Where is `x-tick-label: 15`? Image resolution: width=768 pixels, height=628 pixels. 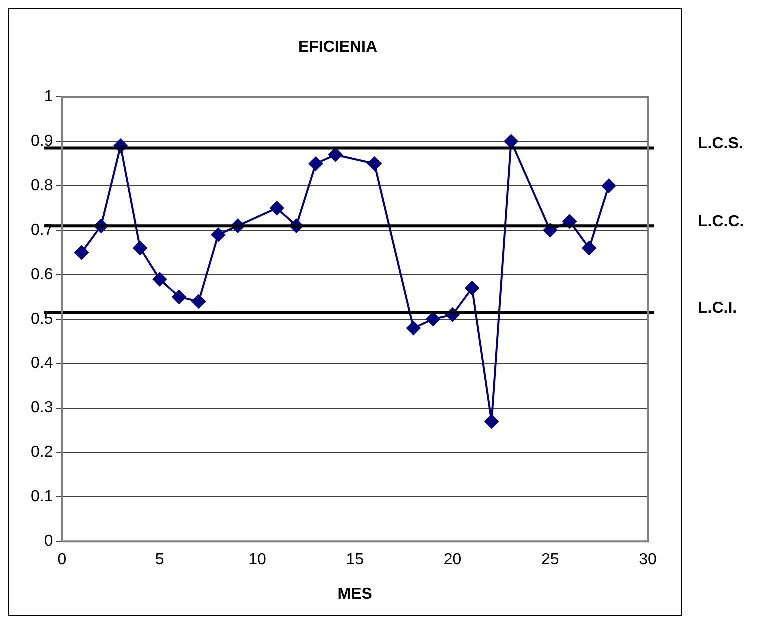 x-tick-label: 15 is located at coordinates (355, 560).